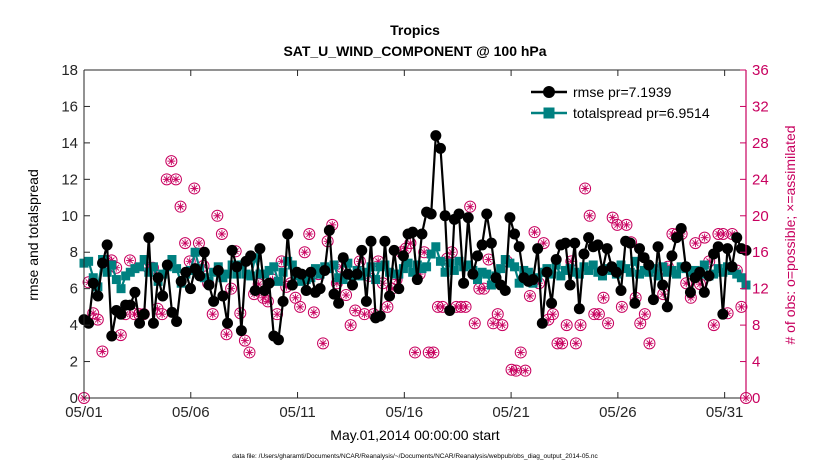 This screenshot has height=470, width=830. What do you see at coordinates (75, 234) in the screenshot?
I see `left-axis-ticks: 0 2 4 6 8 10 12 14 16 18` at bounding box center [75, 234].